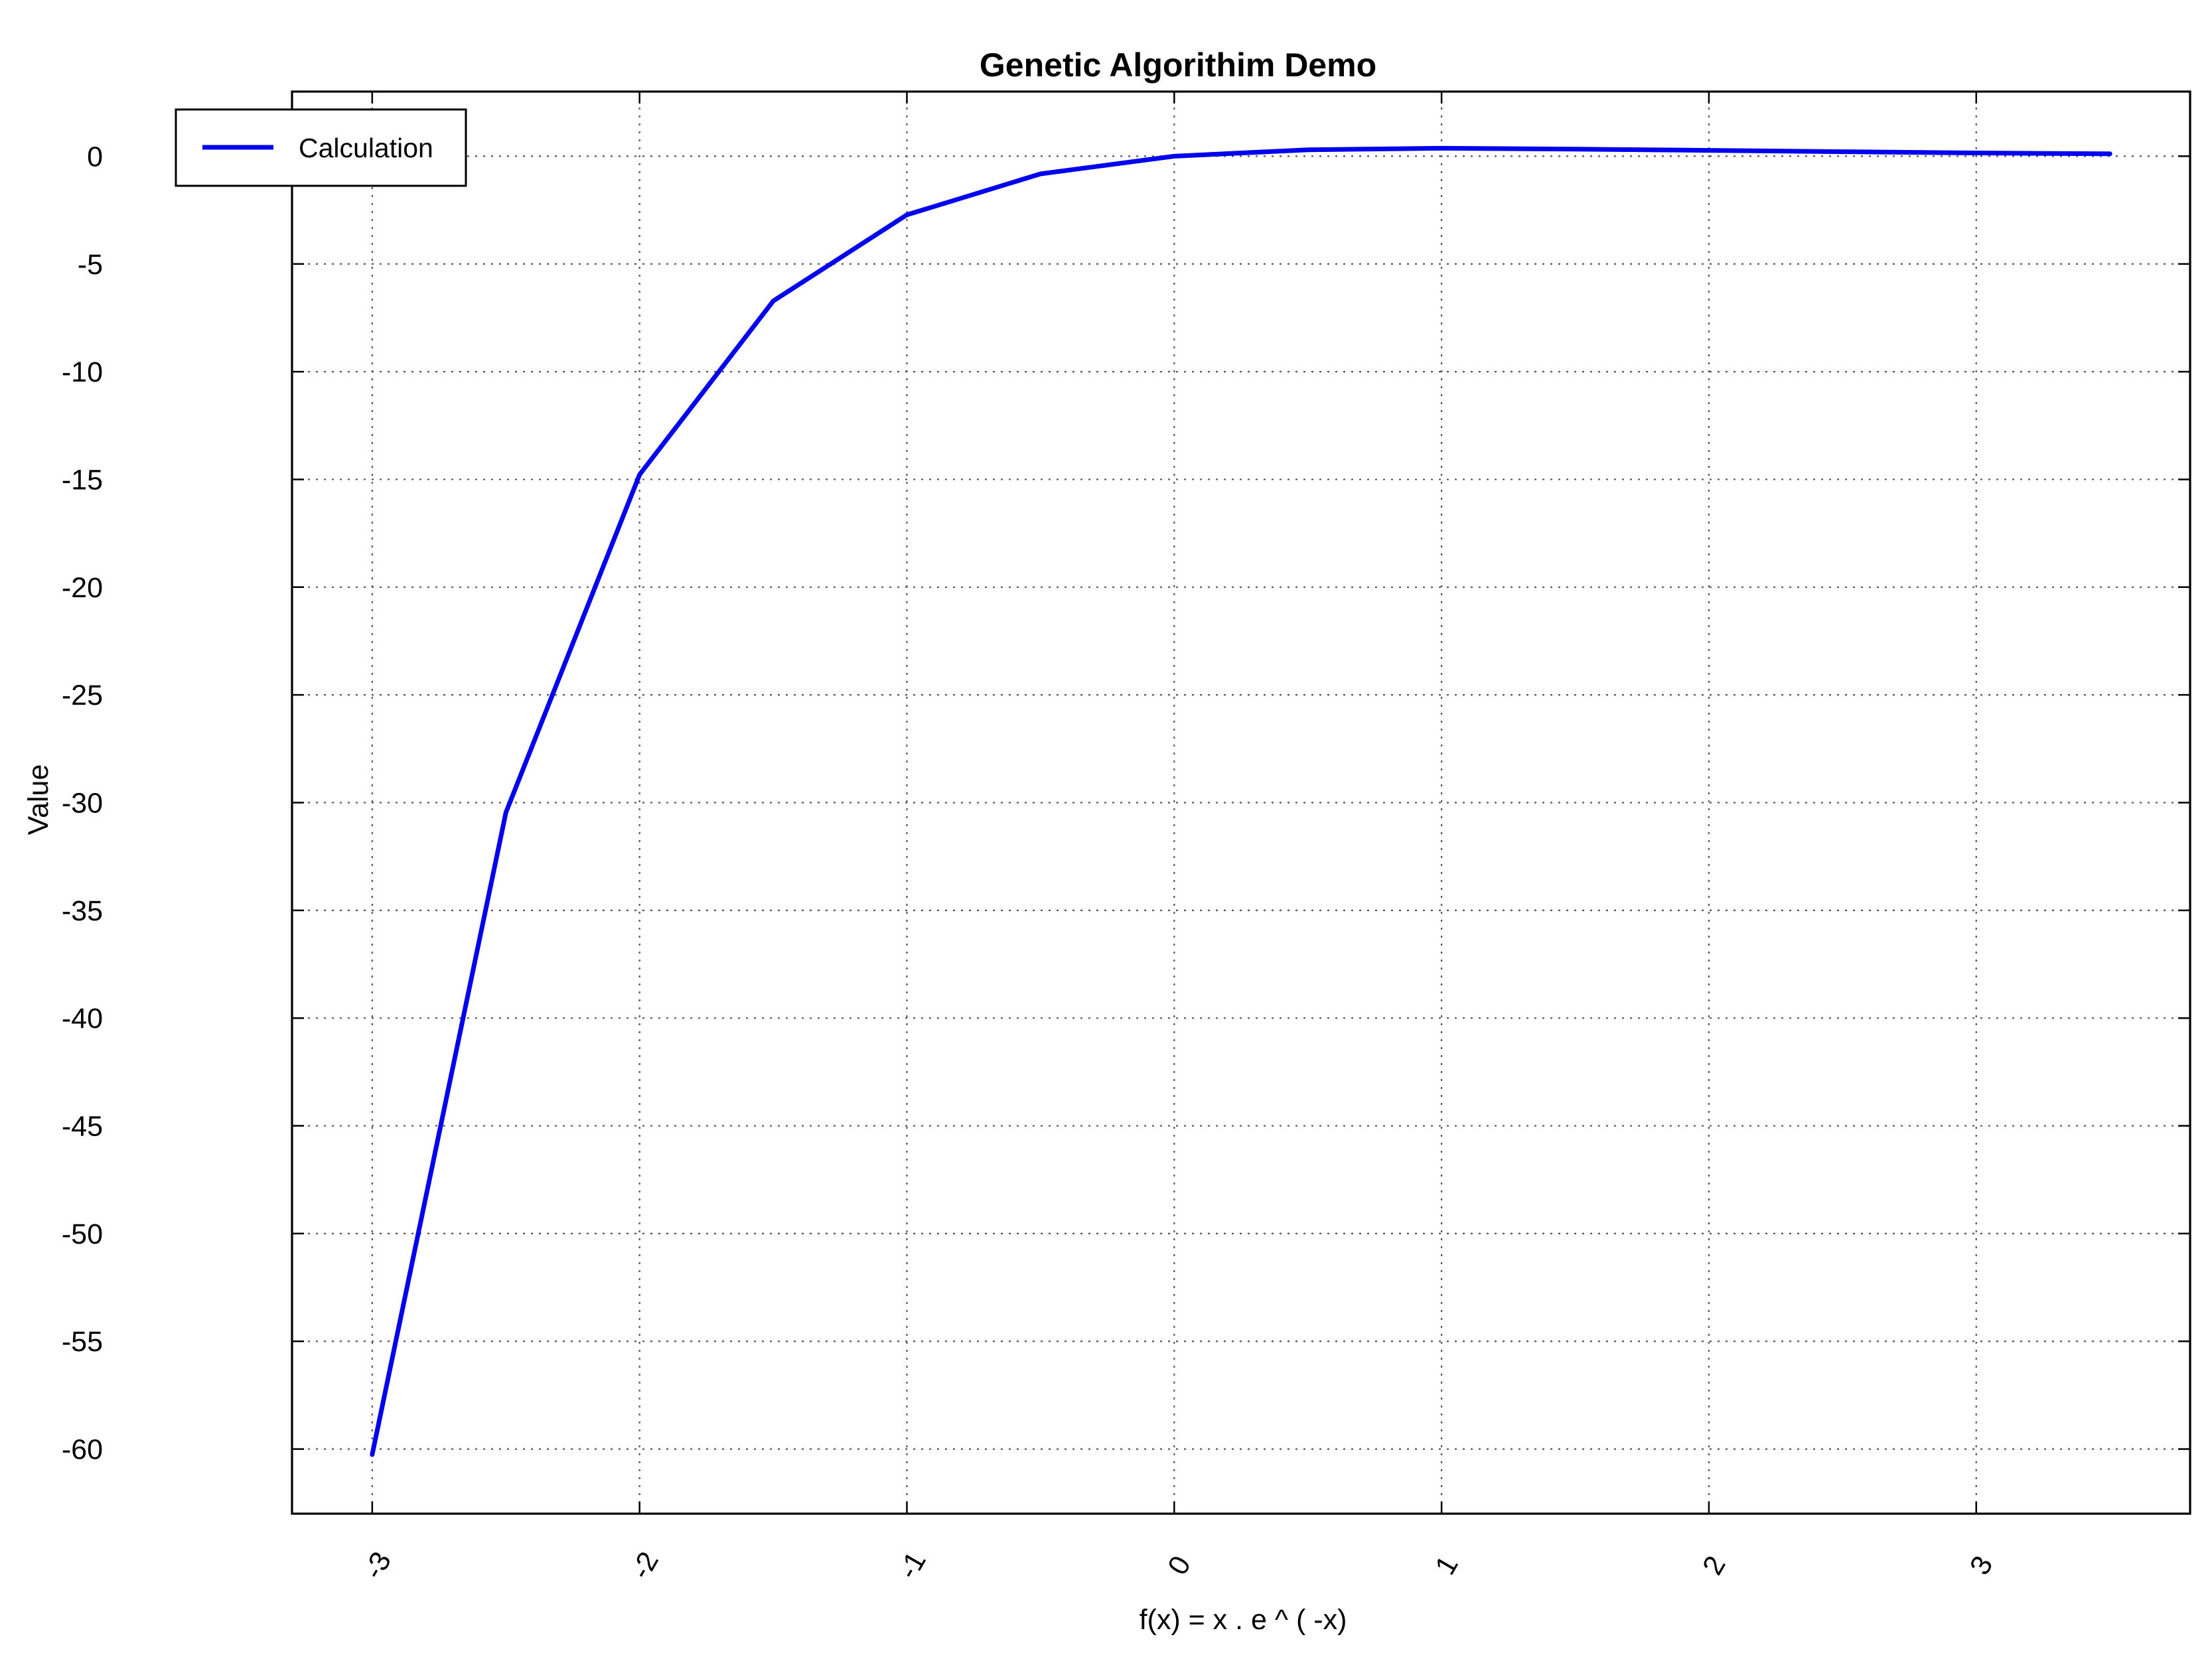 This screenshot has width=2212, height=1659. Describe the element at coordinates (82, 1234) in the screenshot. I see `y-tick-label: -50` at that location.